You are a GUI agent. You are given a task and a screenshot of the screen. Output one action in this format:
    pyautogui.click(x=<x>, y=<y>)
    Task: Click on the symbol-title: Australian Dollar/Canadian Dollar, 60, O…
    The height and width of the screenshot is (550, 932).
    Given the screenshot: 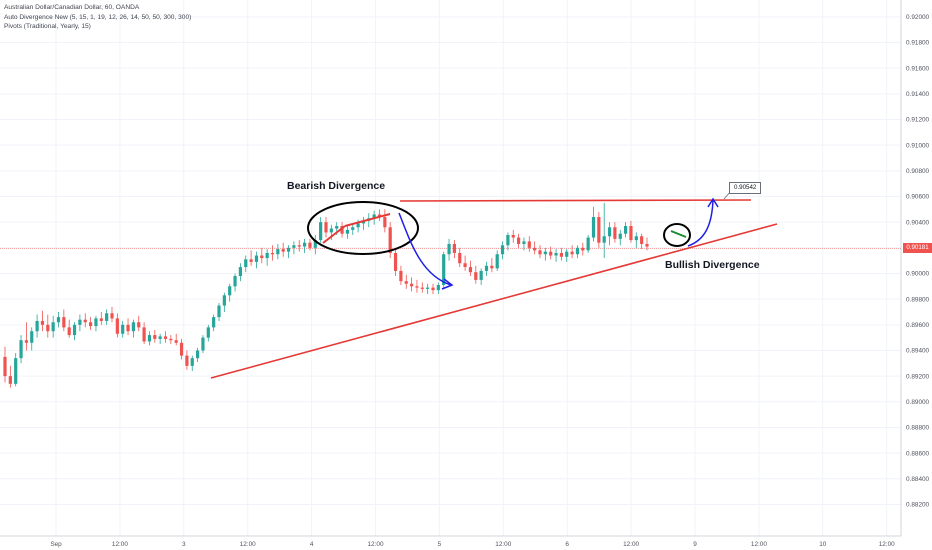 What is the action you would take?
    pyautogui.click(x=72, y=7)
    